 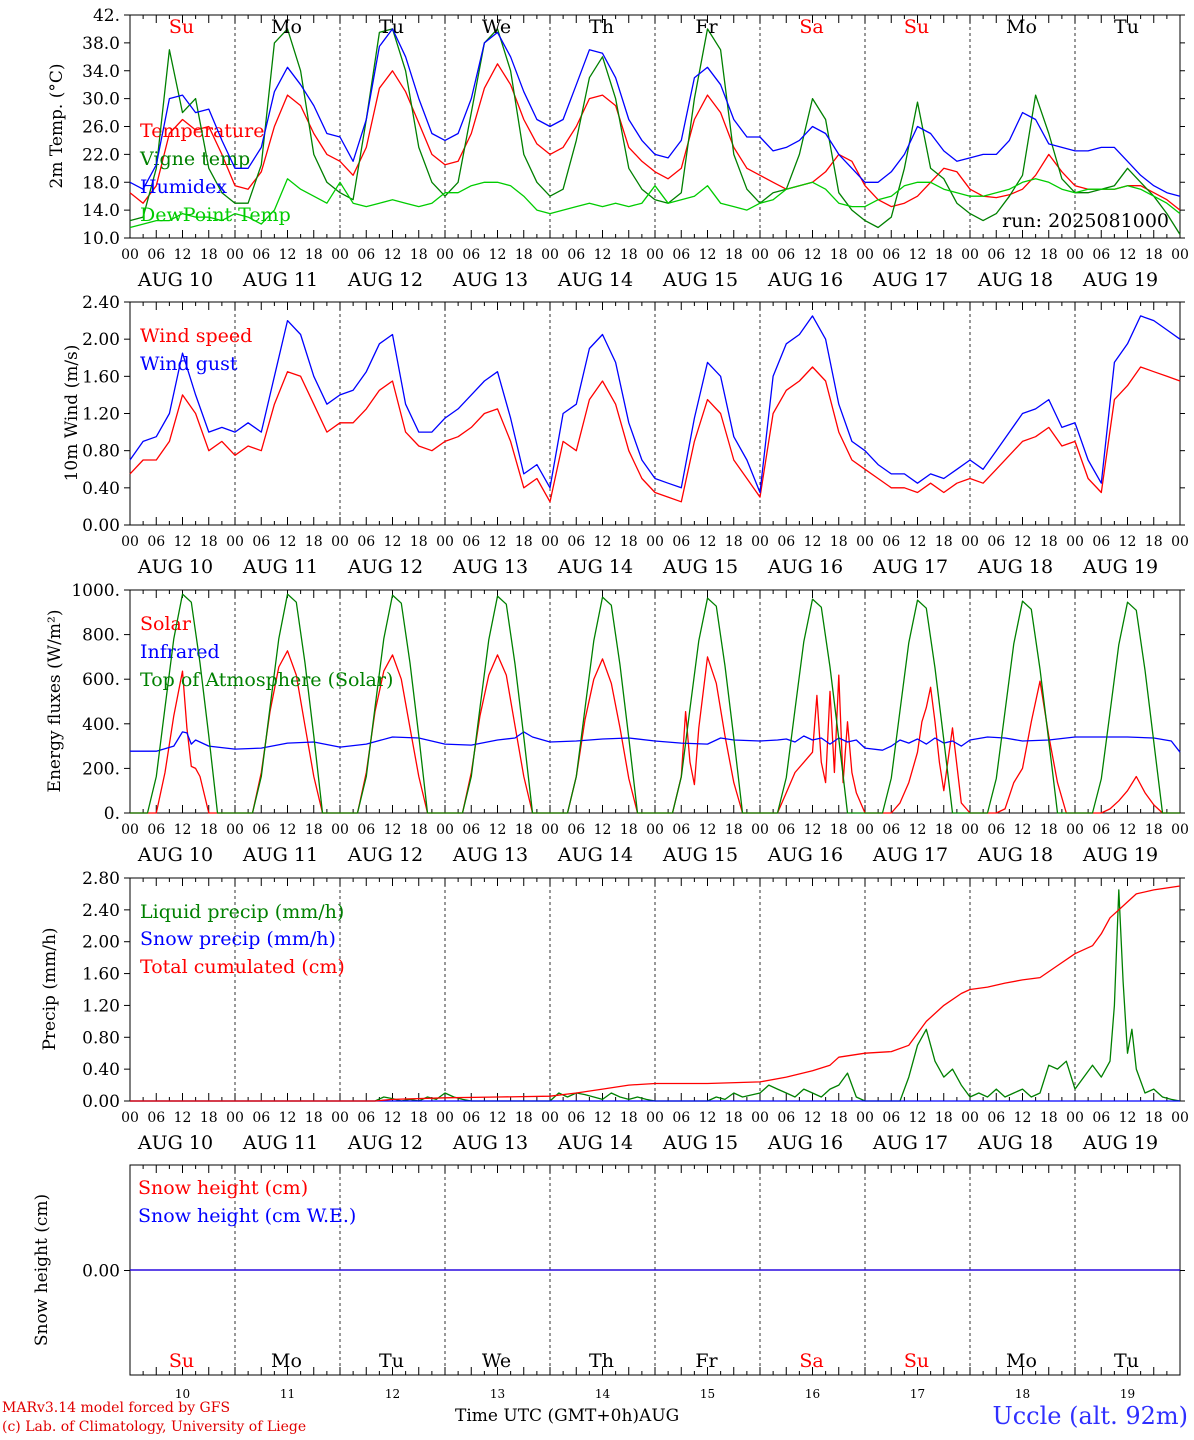 What do you see at coordinates (112, 814) in the screenshot?
I see `y-tick-label: 0.` at bounding box center [112, 814].